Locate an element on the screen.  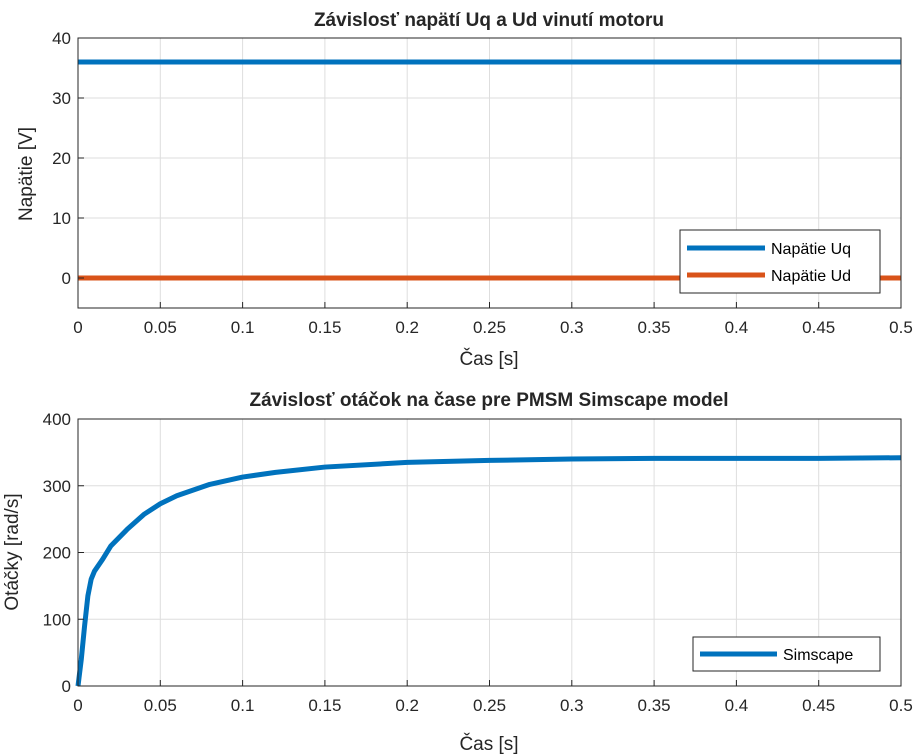
y-tick-label: 20 is located at coordinates (61, 158).